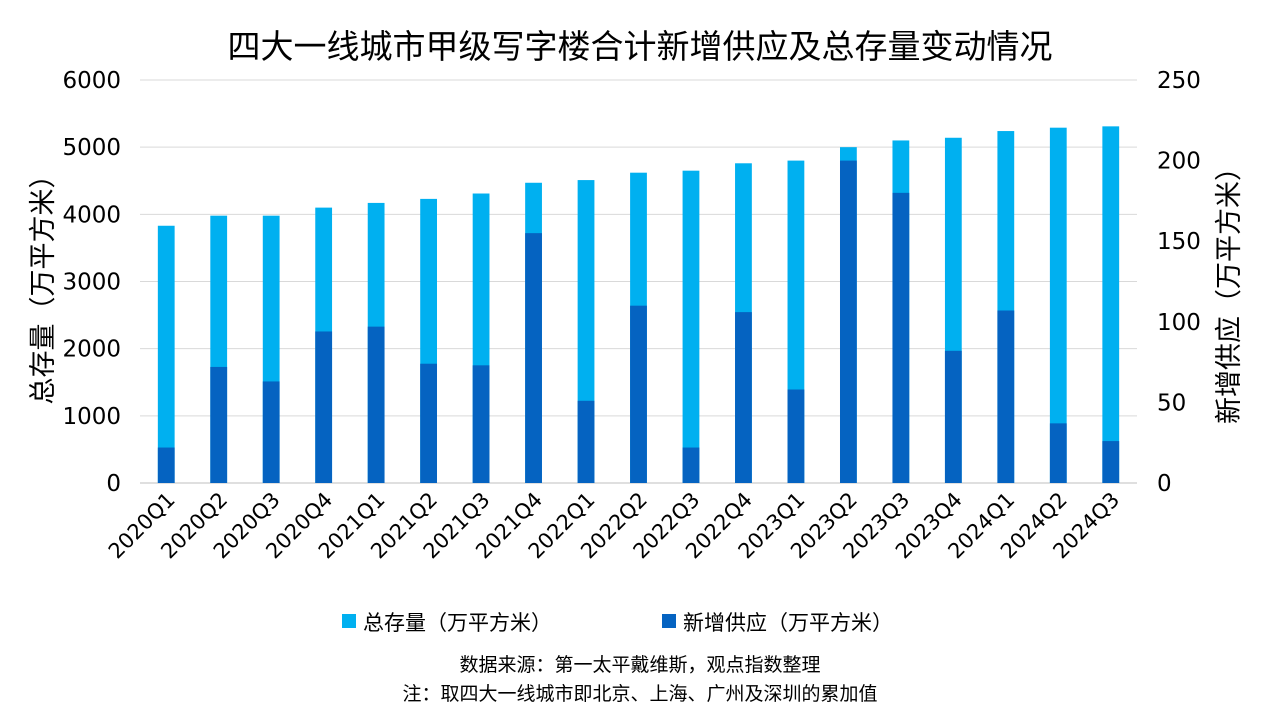 This screenshot has width=1280, height=724. Describe the element at coordinates (91, 81) in the screenshot. I see `left-axis-tick-label: 6000` at that location.